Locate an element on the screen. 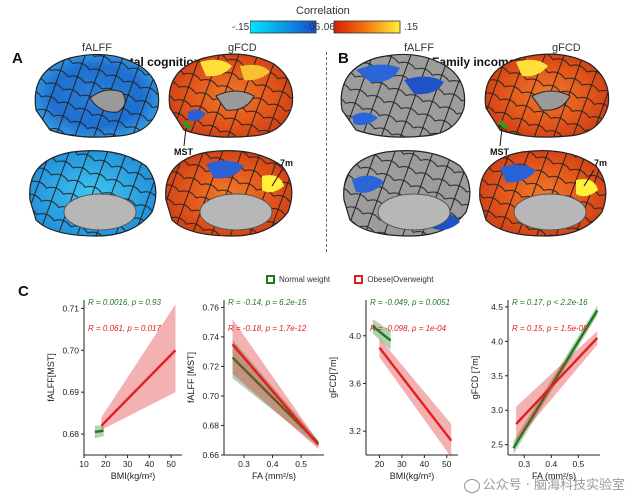 The width and height of the screenshot is (639, 501). plot1-xlabel: BMI(kg/m²) is located at coordinates (133, 476).